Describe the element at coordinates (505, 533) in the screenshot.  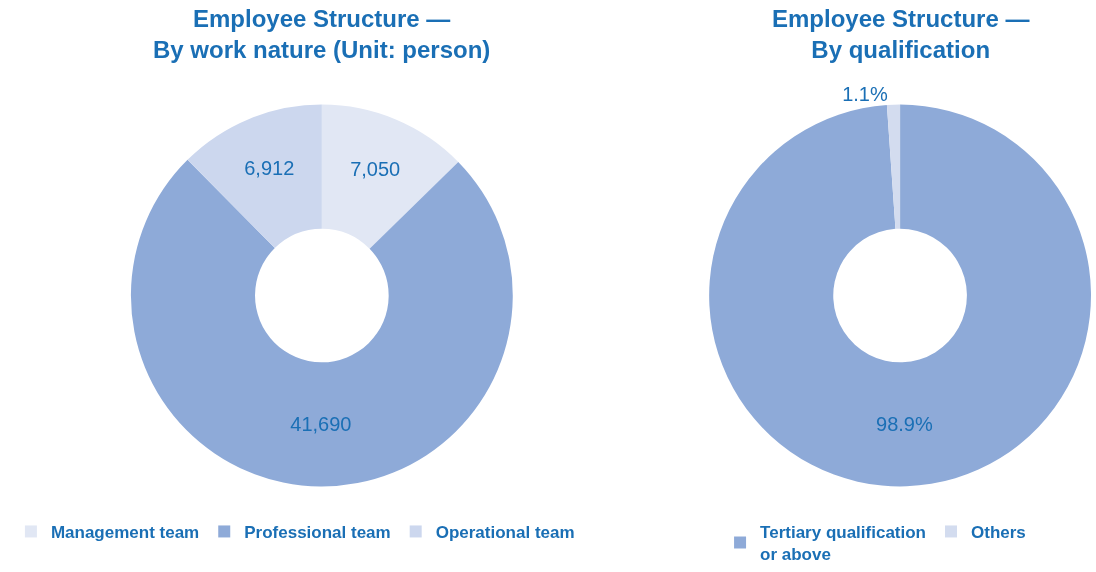
I see `legend-label: Operational team` at that location.